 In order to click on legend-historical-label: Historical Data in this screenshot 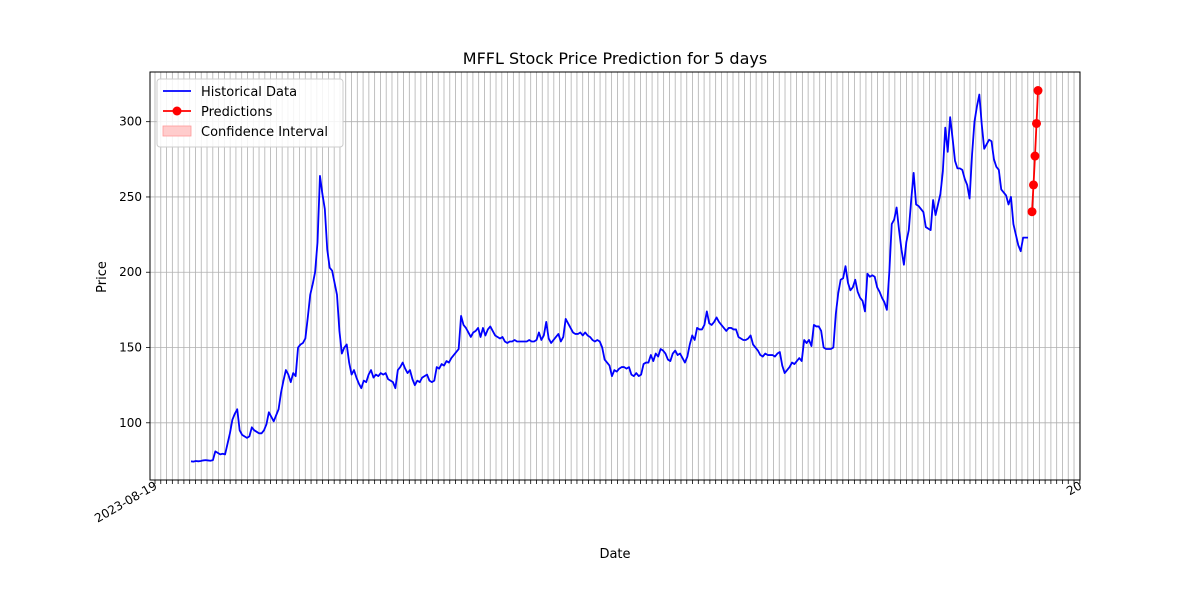, I will do `click(249, 92)`.